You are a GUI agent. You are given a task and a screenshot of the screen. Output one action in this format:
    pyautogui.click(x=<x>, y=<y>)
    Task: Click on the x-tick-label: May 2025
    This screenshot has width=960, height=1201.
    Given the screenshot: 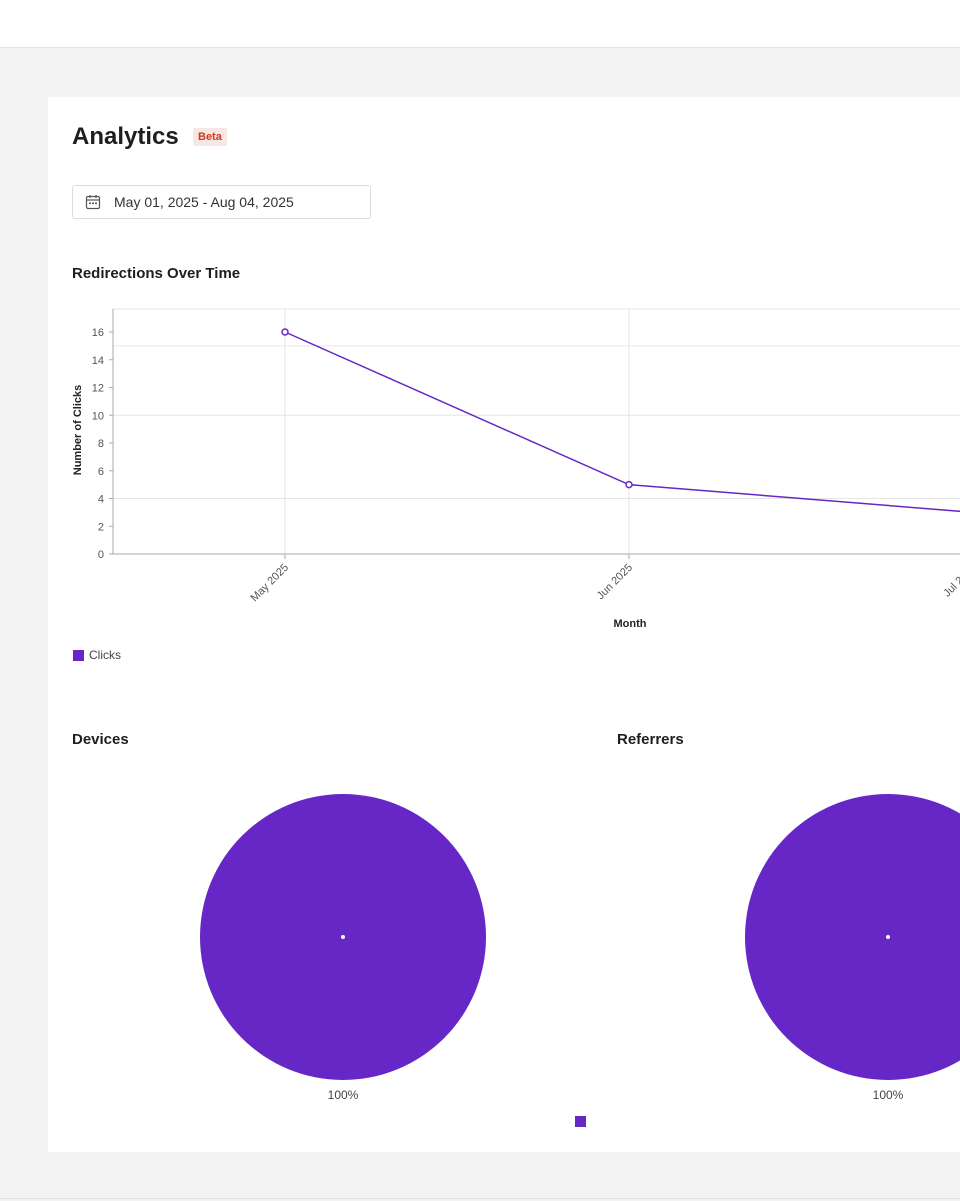 What is the action you would take?
    pyautogui.click(x=269, y=583)
    